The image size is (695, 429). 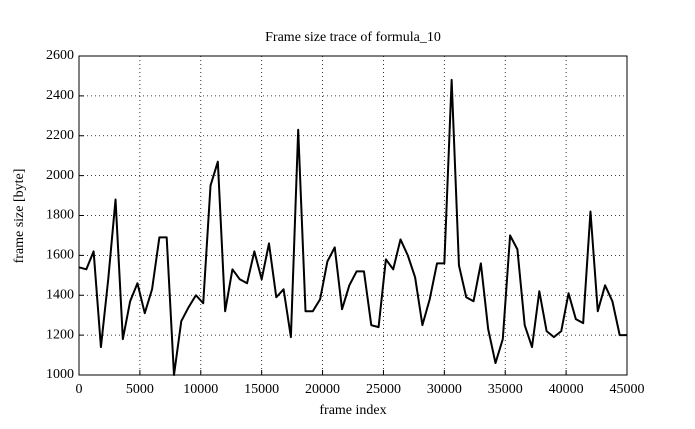 I want to click on x-tick-label: 10000, so click(x=200, y=389).